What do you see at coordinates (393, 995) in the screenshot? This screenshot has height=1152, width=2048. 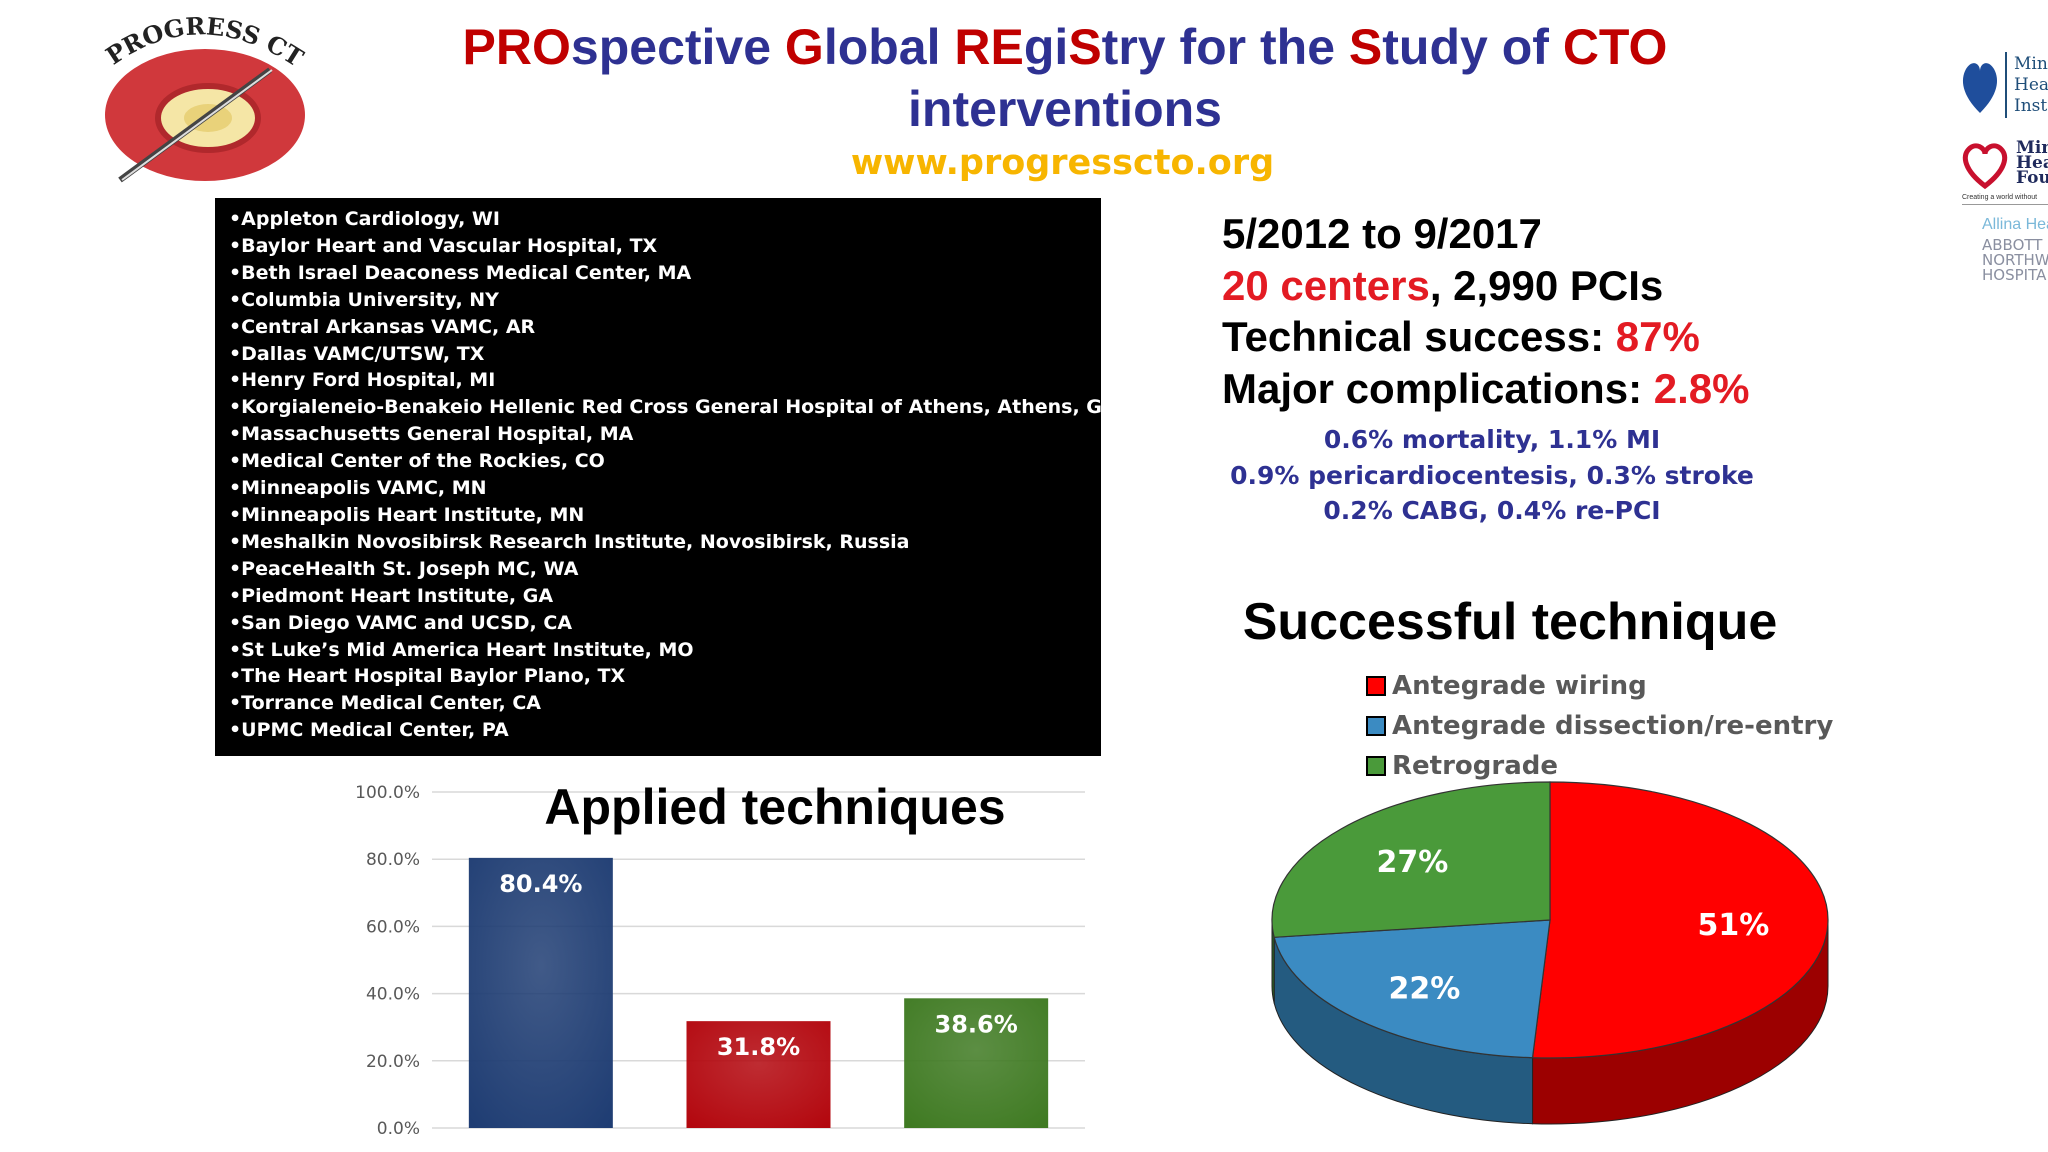 I see `y-tick-label: 40.0%` at bounding box center [393, 995].